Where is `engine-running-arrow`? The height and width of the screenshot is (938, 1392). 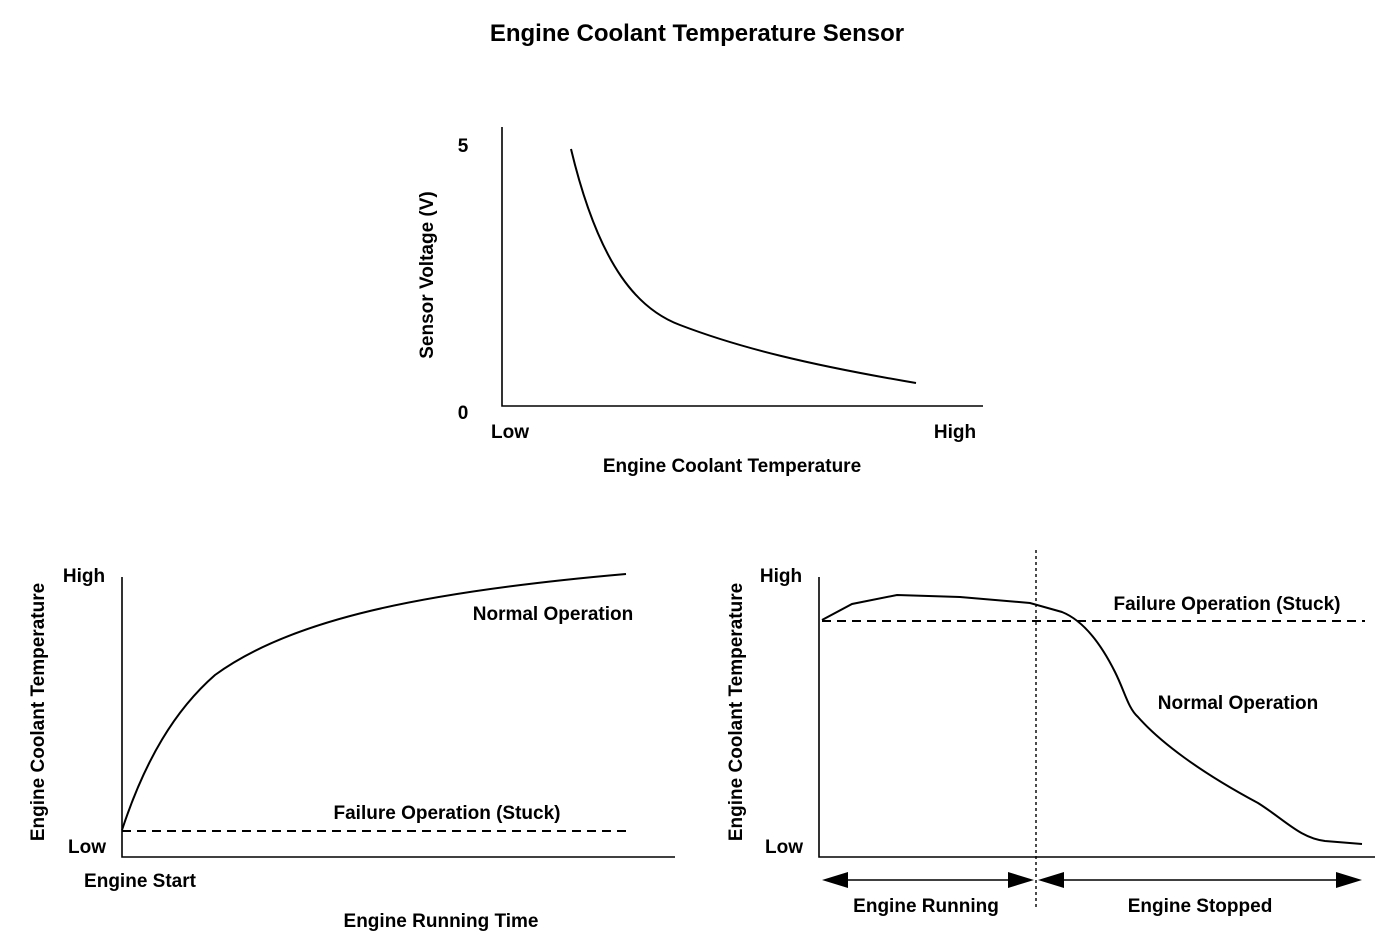 engine-running-arrow is located at coordinates (928, 880).